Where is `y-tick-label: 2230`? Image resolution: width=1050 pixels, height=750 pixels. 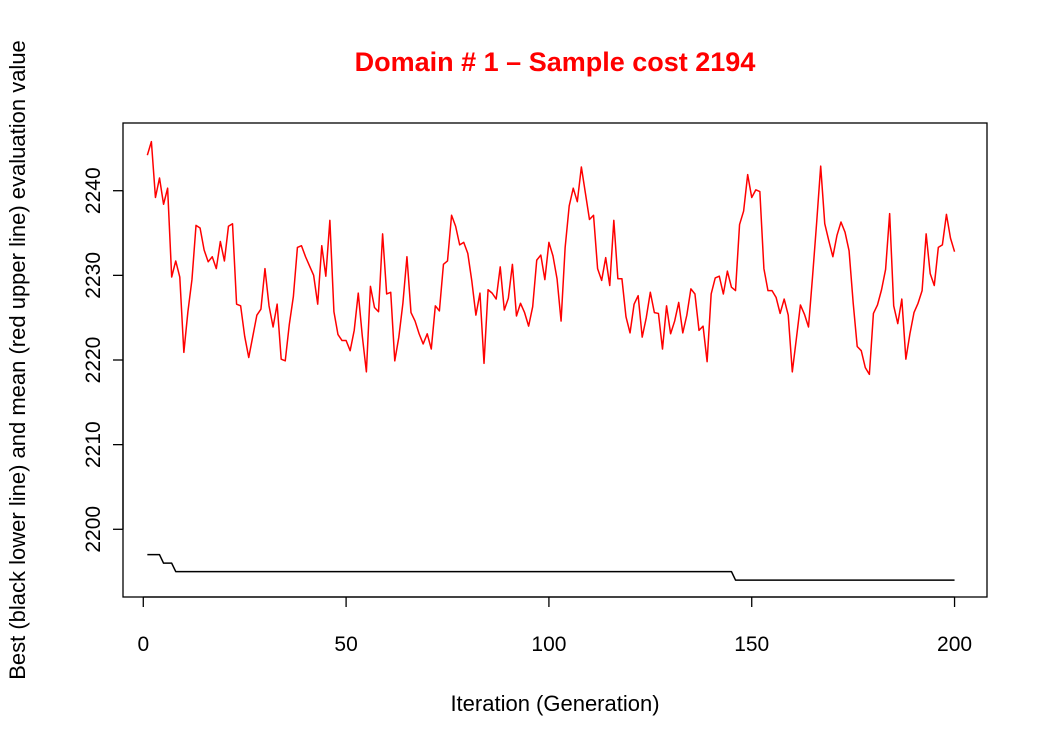 y-tick-label: 2230 is located at coordinates (93, 275).